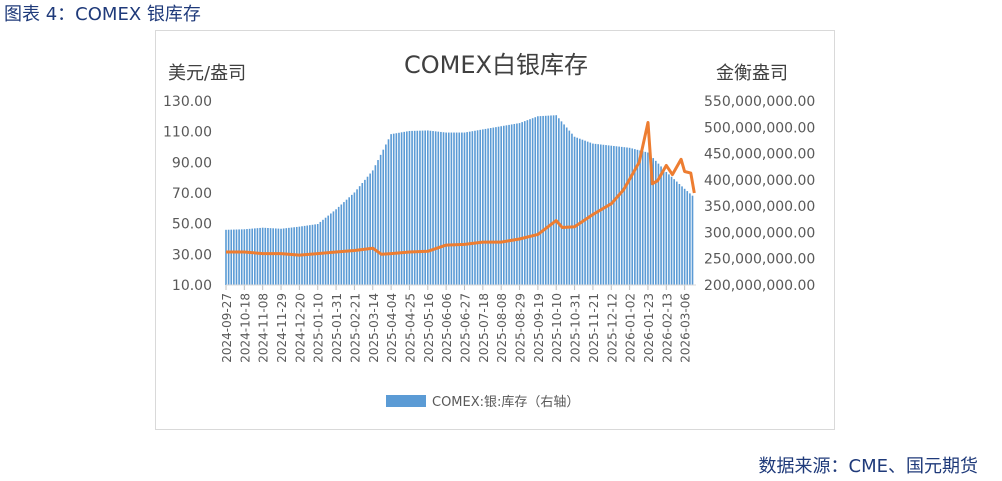 This screenshot has width=1002, height=481. I want to click on right-tick-label: 350,000,000.00, so click(759, 207).